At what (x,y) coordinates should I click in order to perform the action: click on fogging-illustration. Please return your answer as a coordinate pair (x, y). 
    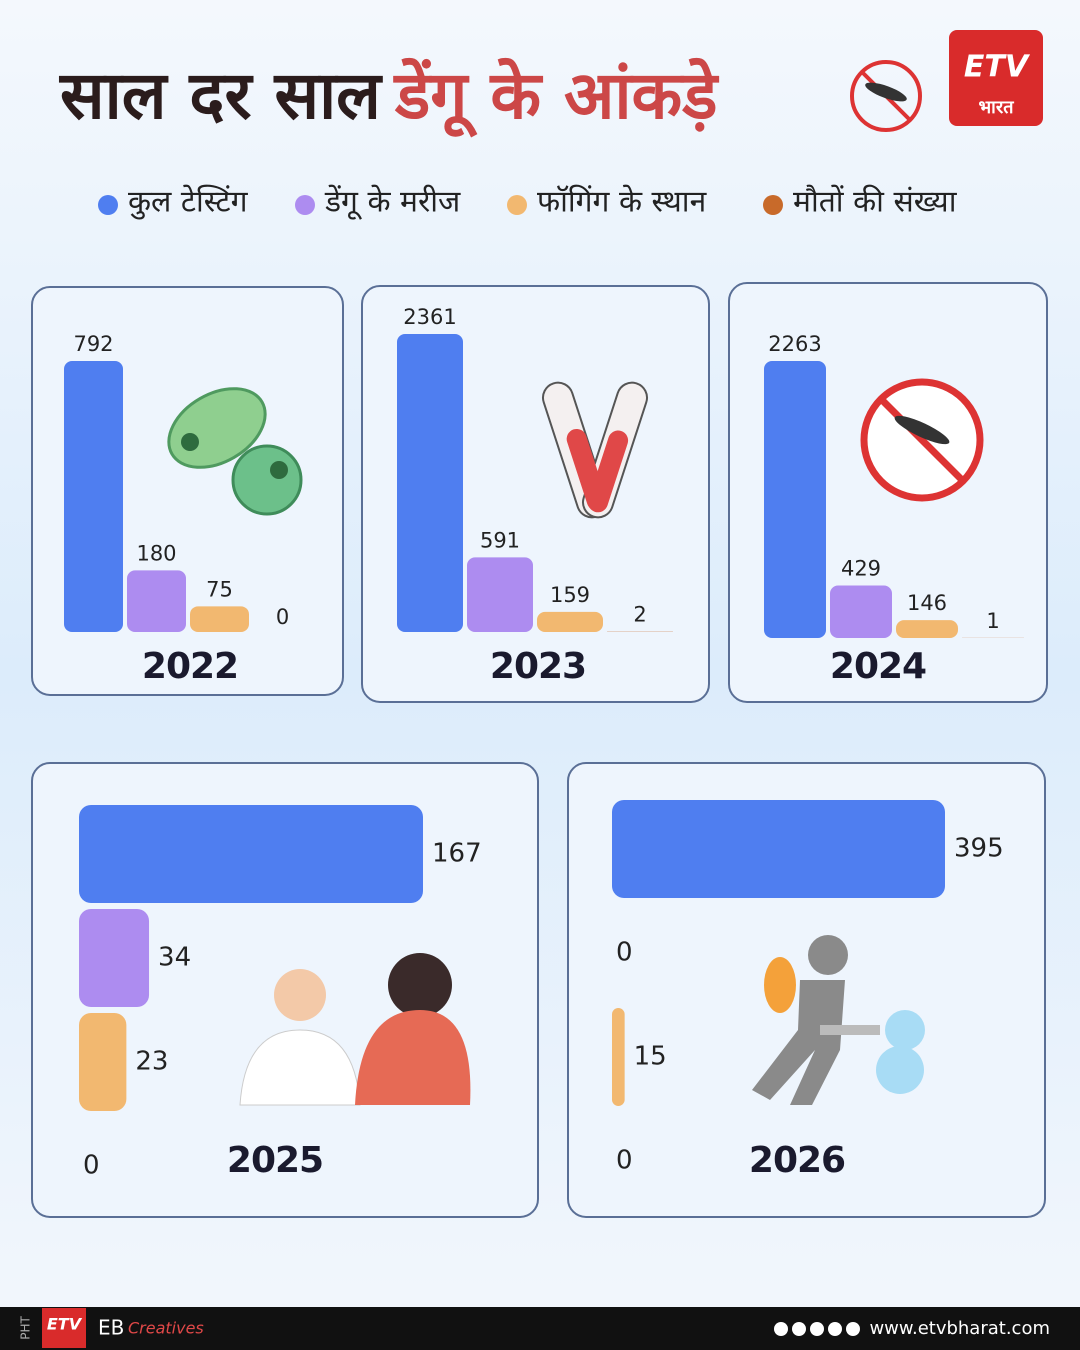
    Looking at the image, I should click on (838, 1020).